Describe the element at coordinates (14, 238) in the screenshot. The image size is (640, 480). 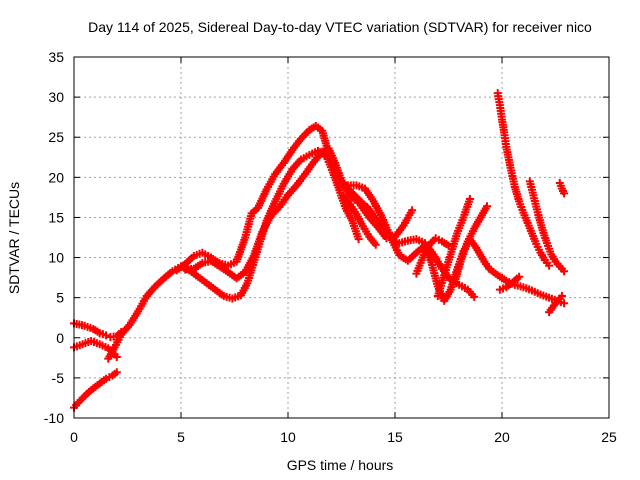
I see `y-axis-label: SDTVAR / TECUs` at that location.